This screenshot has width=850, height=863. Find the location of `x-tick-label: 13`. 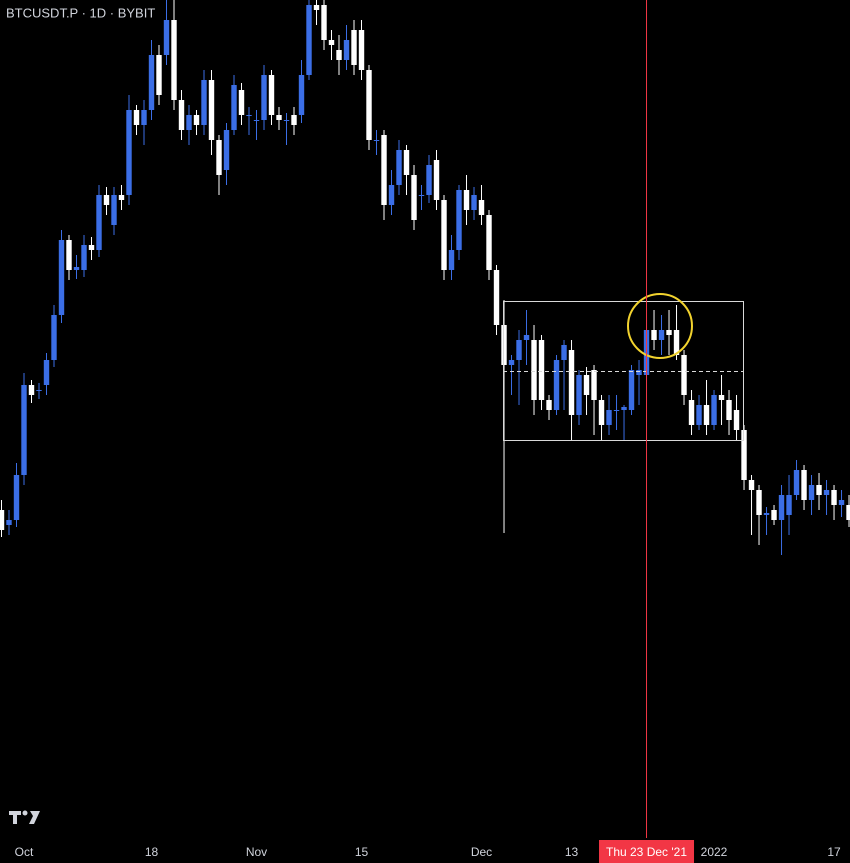

x-tick-label: 13 is located at coordinates (572, 852).